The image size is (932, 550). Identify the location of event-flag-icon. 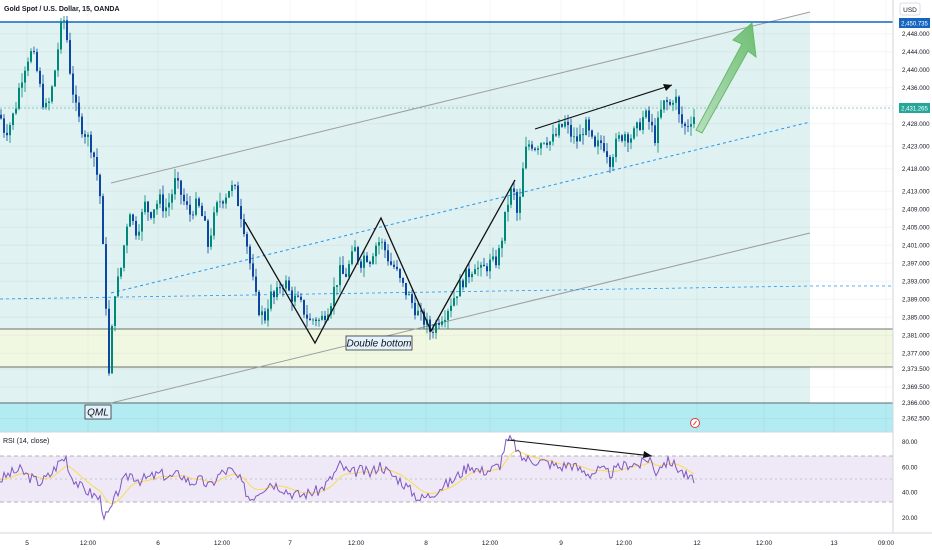
(695, 423).